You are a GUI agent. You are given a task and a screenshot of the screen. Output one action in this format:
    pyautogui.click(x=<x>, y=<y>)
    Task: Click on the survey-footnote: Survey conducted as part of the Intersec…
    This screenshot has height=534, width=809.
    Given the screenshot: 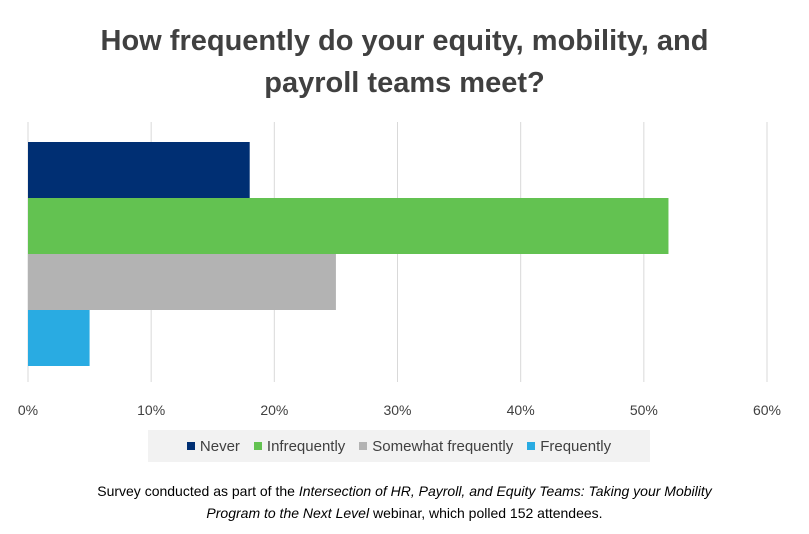 What is the action you would take?
    pyautogui.click(x=404, y=502)
    